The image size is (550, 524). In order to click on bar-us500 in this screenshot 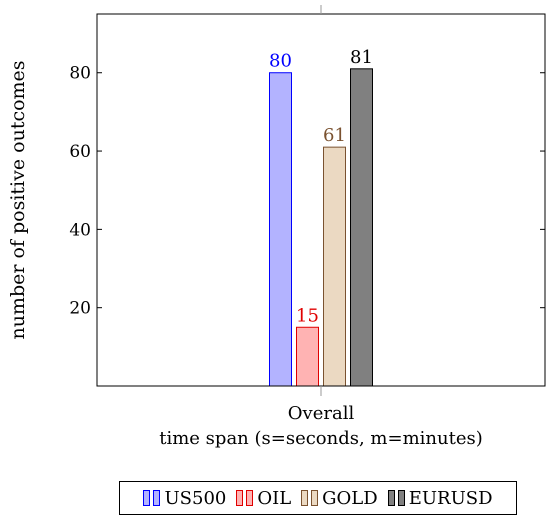, I will do `click(280, 229)`.